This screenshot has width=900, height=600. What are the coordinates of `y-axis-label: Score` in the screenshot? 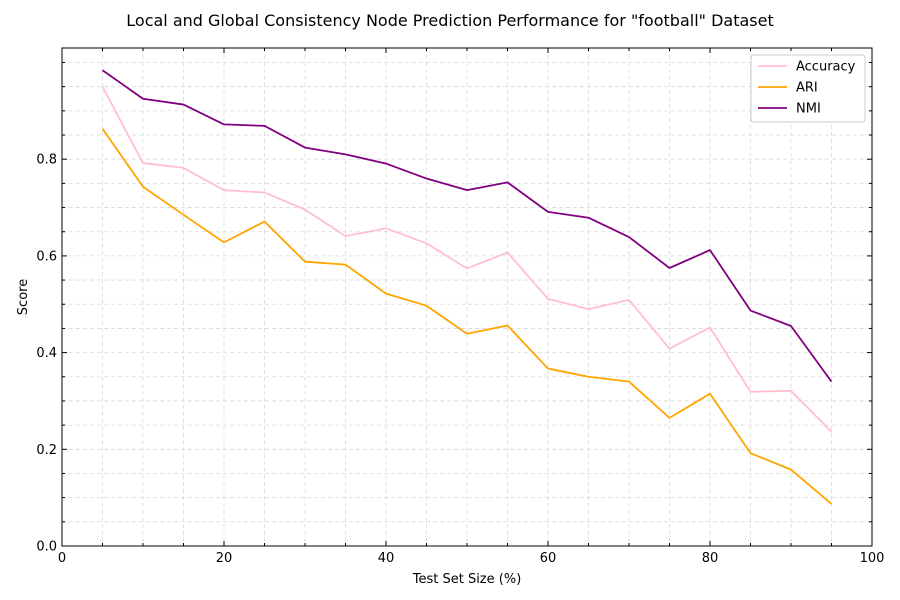 It's located at (23, 297).